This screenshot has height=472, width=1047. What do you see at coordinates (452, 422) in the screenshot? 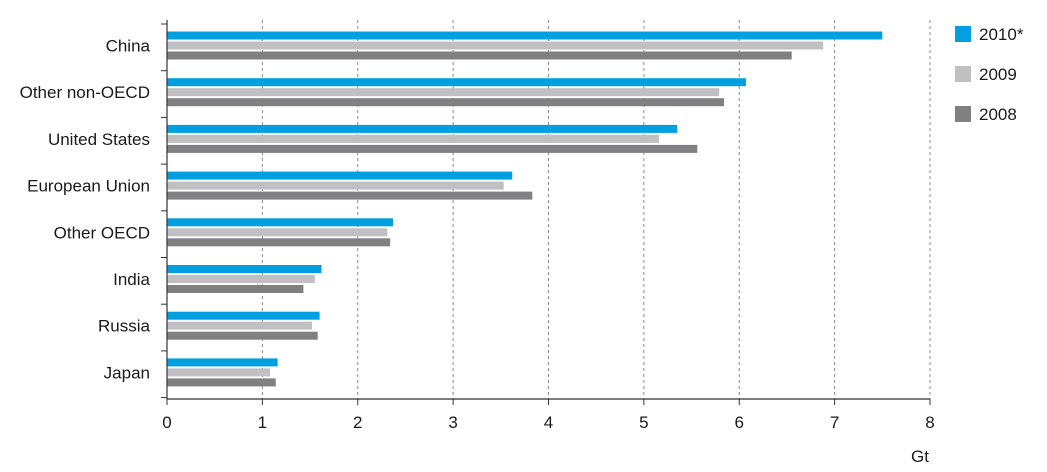
I see `x-tick-label: 3` at bounding box center [452, 422].